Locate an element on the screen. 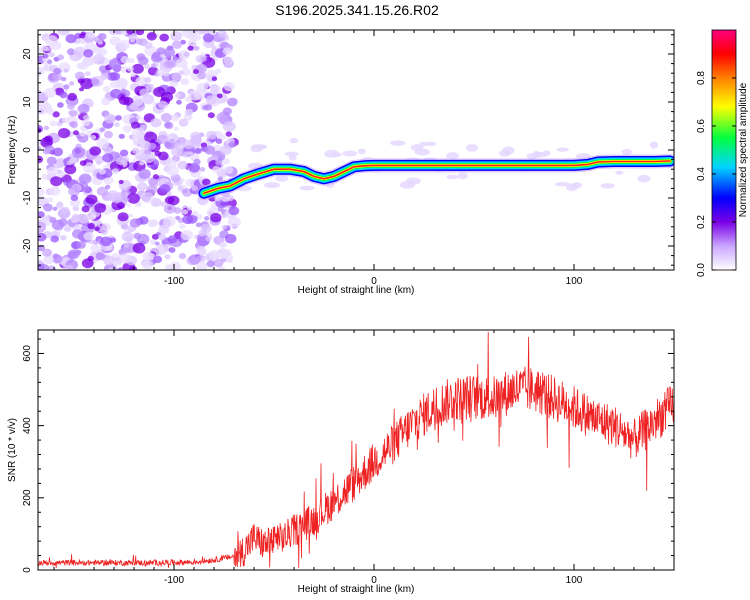  y-tick-label: 400 is located at coordinates (27, 425).